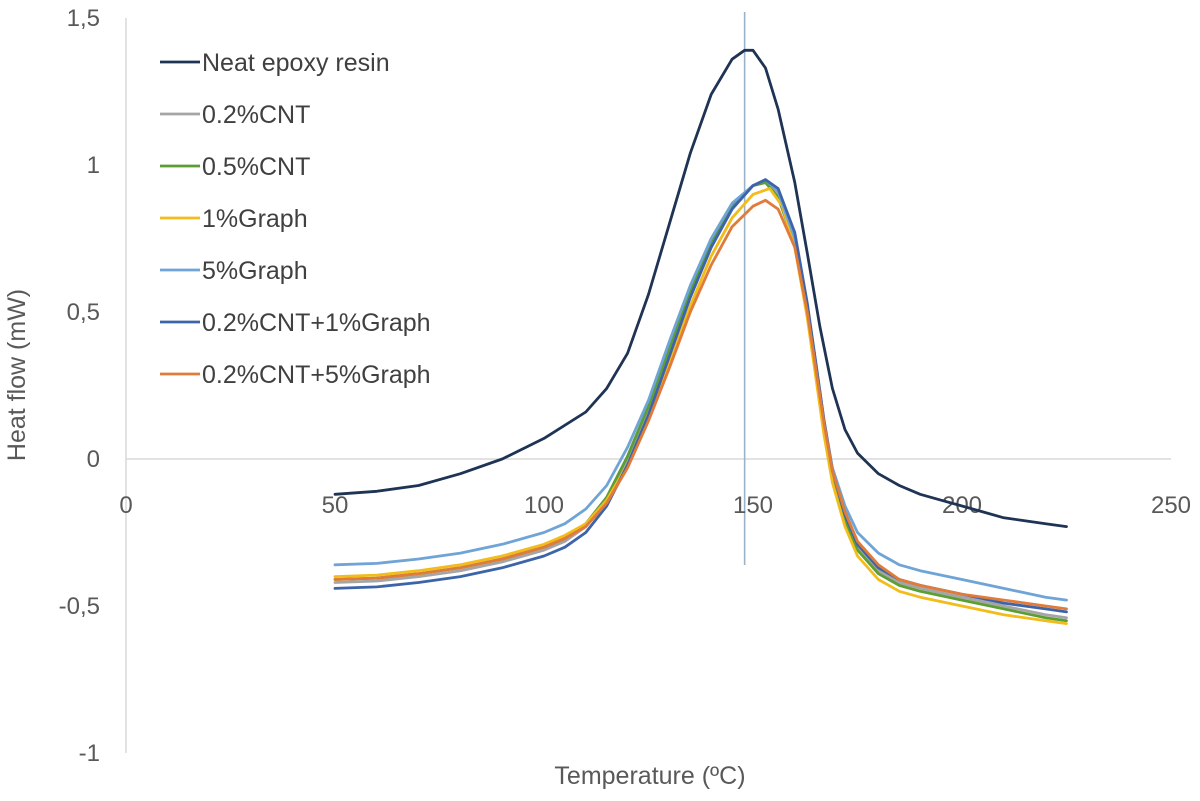 This screenshot has height=801, width=1200. Describe the element at coordinates (335, 505) in the screenshot. I see `x-tick-label: 50` at that location.